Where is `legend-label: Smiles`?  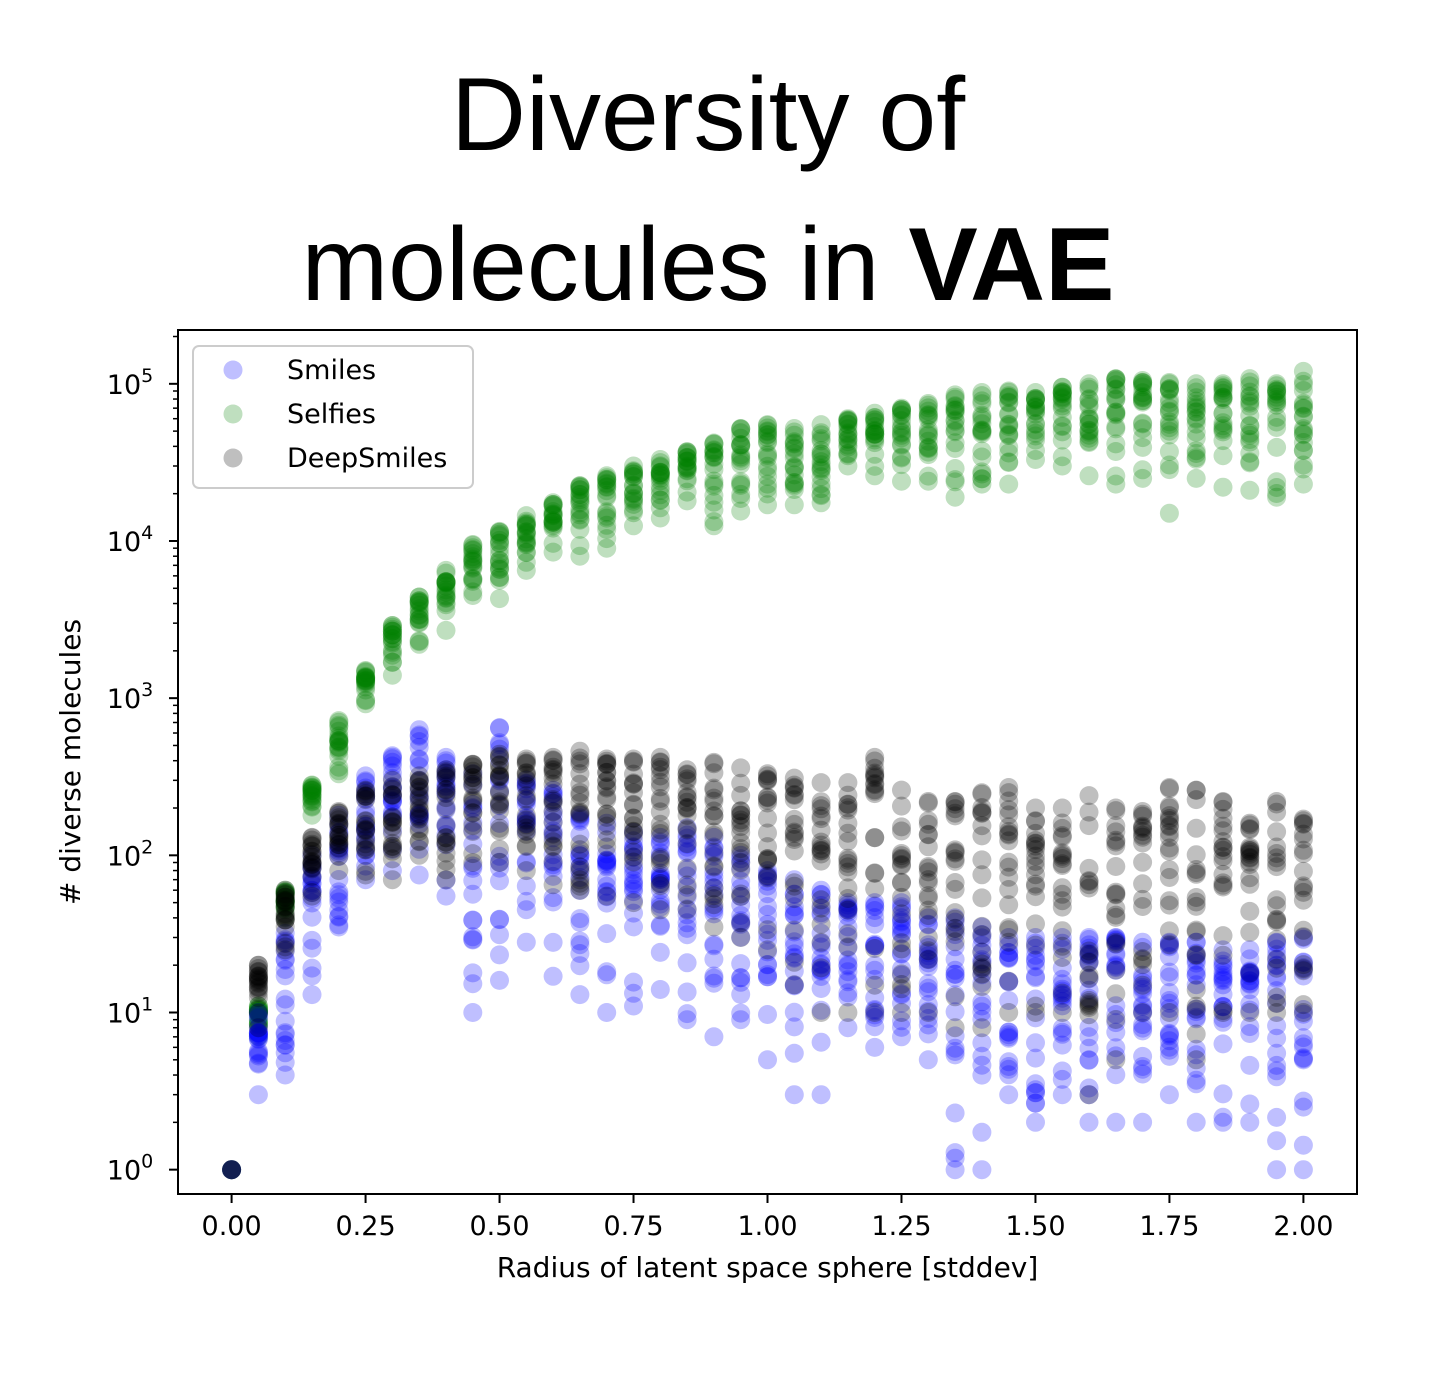 legend-label: Smiles is located at coordinates (331, 370).